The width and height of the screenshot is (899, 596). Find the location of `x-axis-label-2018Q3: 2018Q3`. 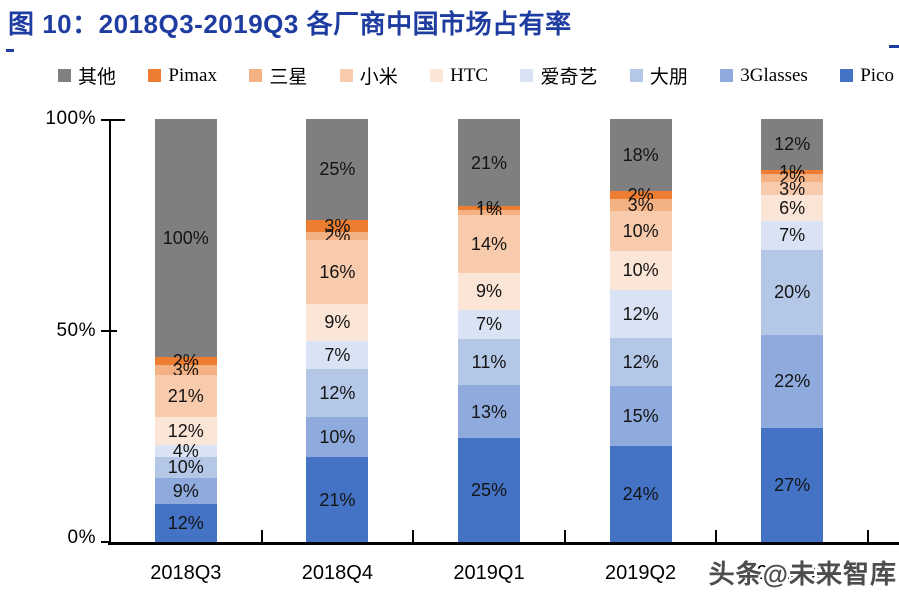

x-axis-label-2018Q3: 2018Q3 is located at coordinates (186, 573).